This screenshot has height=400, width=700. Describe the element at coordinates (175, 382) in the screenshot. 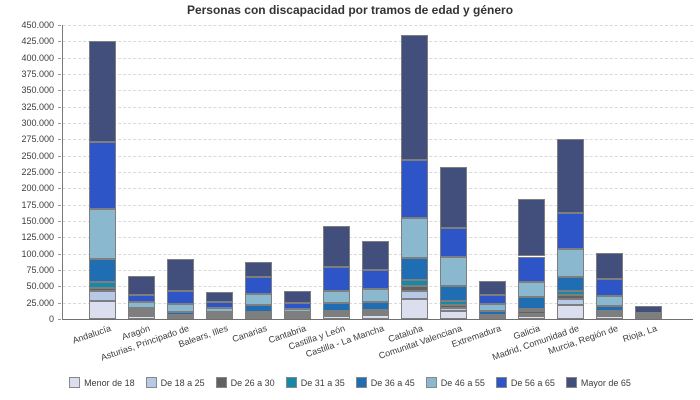

I see `legend-item: De 18 a 25` at that location.